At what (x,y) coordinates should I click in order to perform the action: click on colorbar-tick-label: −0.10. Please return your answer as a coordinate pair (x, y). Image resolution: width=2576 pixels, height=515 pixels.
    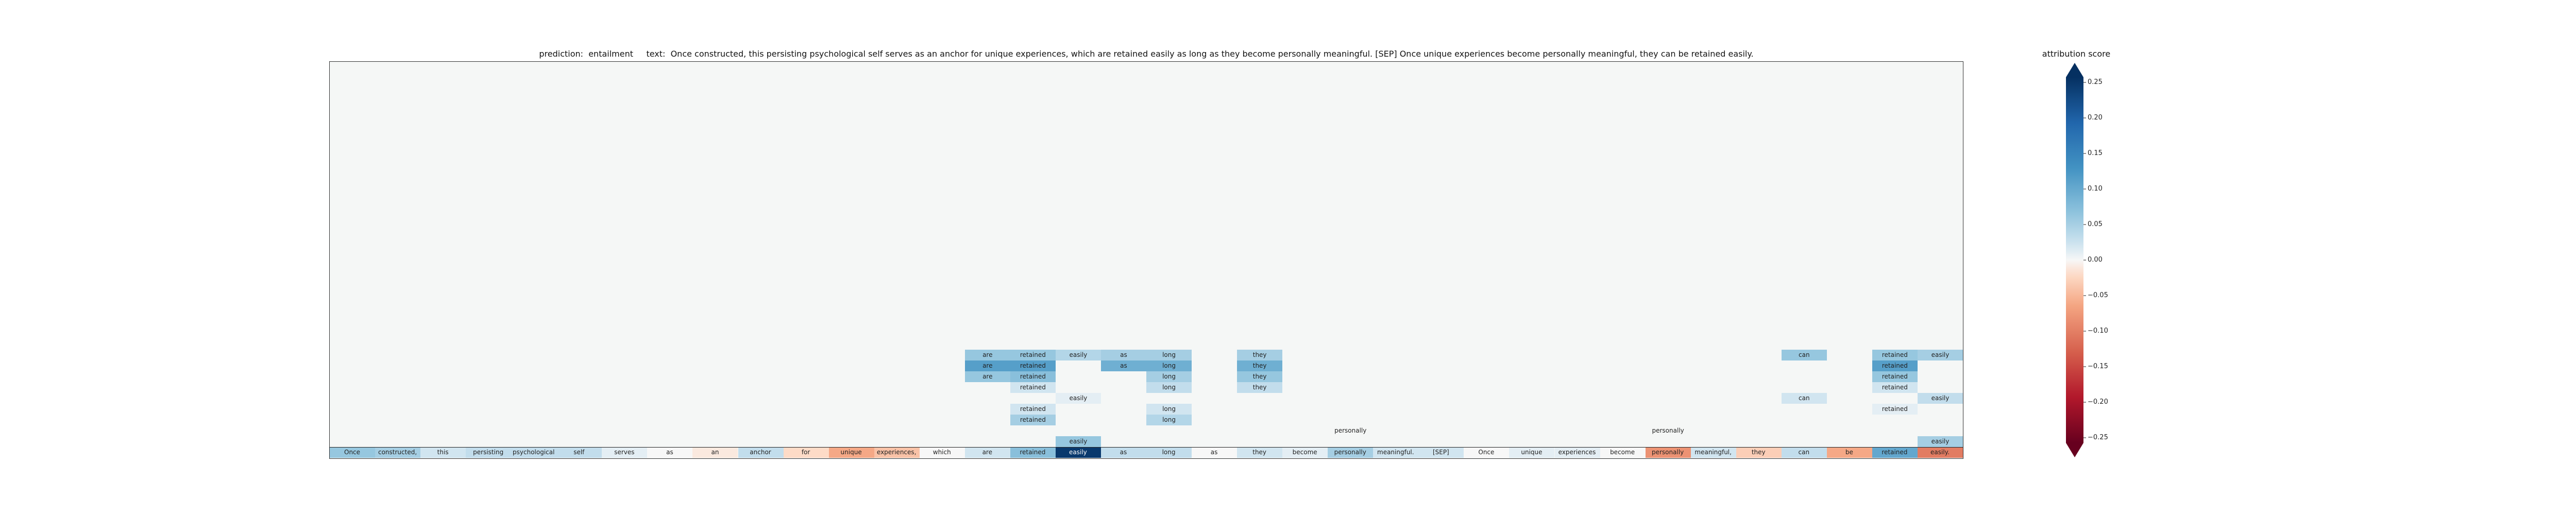
    Looking at the image, I should click on (2098, 331).